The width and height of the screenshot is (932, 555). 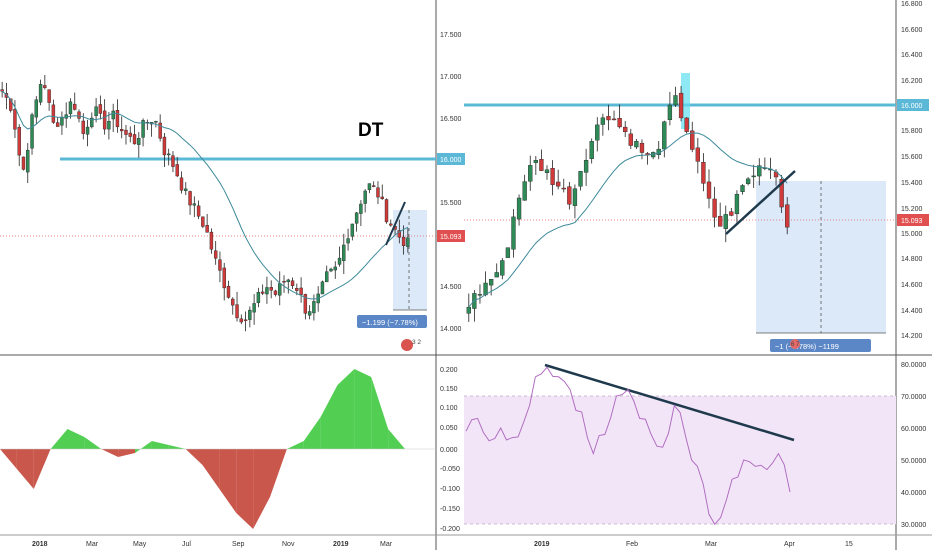 What do you see at coordinates (669, 402) in the screenshot?
I see `rsi-trend-line` at bounding box center [669, 402].